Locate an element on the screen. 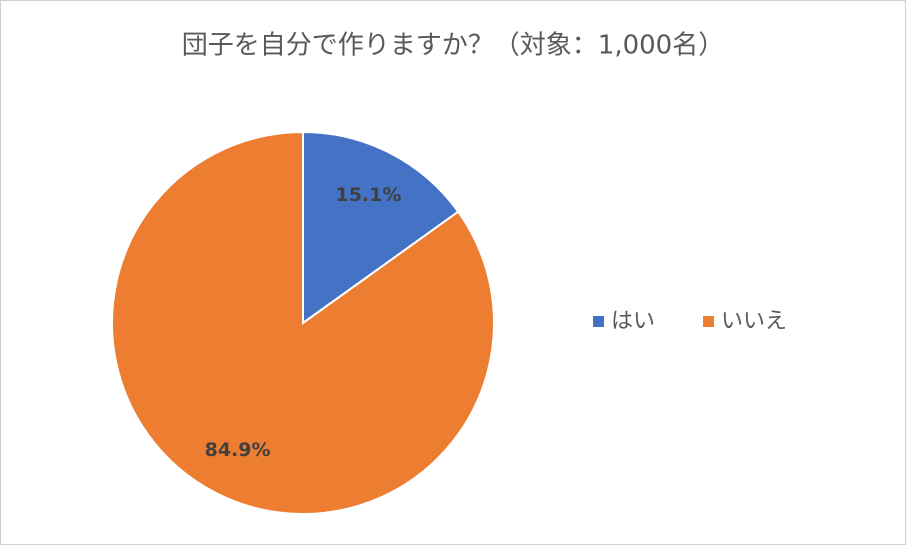 The width and height of the screenshot is (906, 545). data-label: 84.9% is located at coordinates (238, 450).